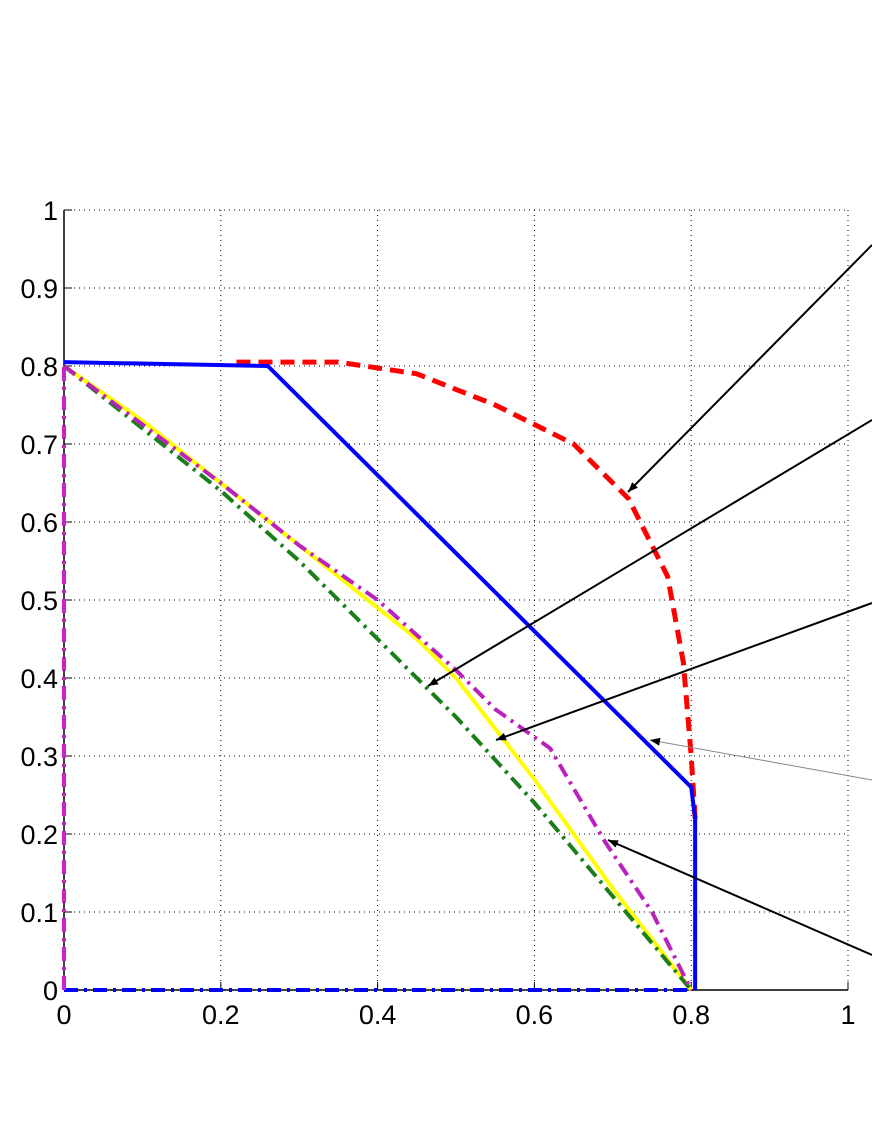 This screenshot has width=872, height=1133. What do you see at coordinates (39, 367) in the screenshot?
I see `y-tick-label: 0.8` at bounding box center [39, 367].